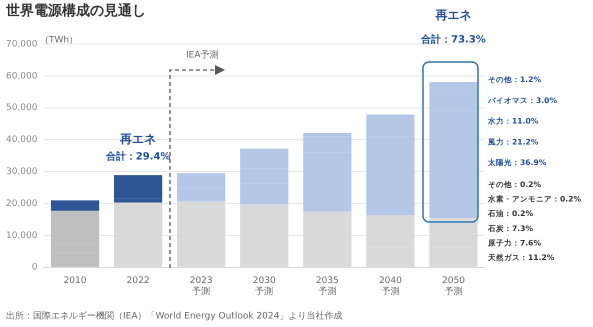 The image size is (593, 327). What do you see at coordinates (22, 44) in the screenshot?
I see `y-tick-label: 70,000` at bounding box center [22, 44].